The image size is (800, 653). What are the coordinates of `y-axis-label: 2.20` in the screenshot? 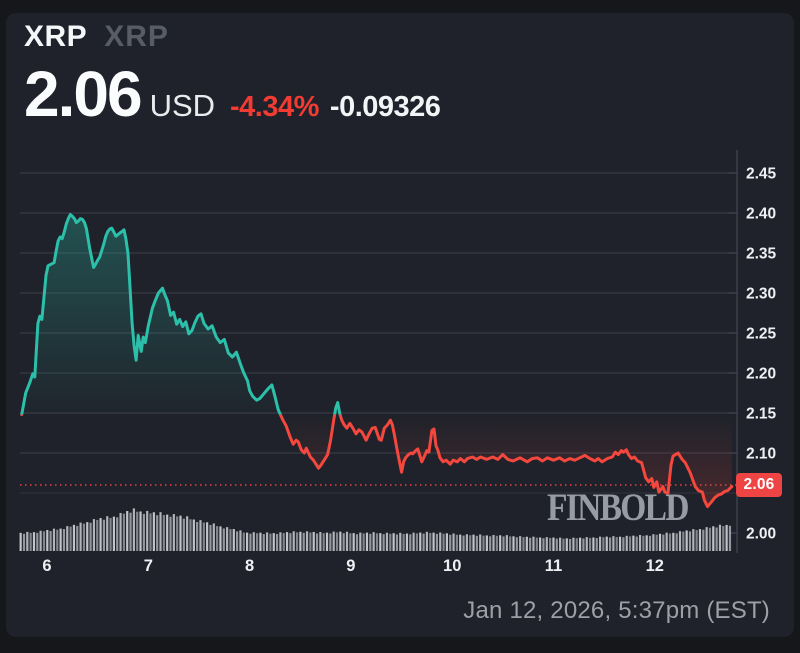 It's located at (761, 374).